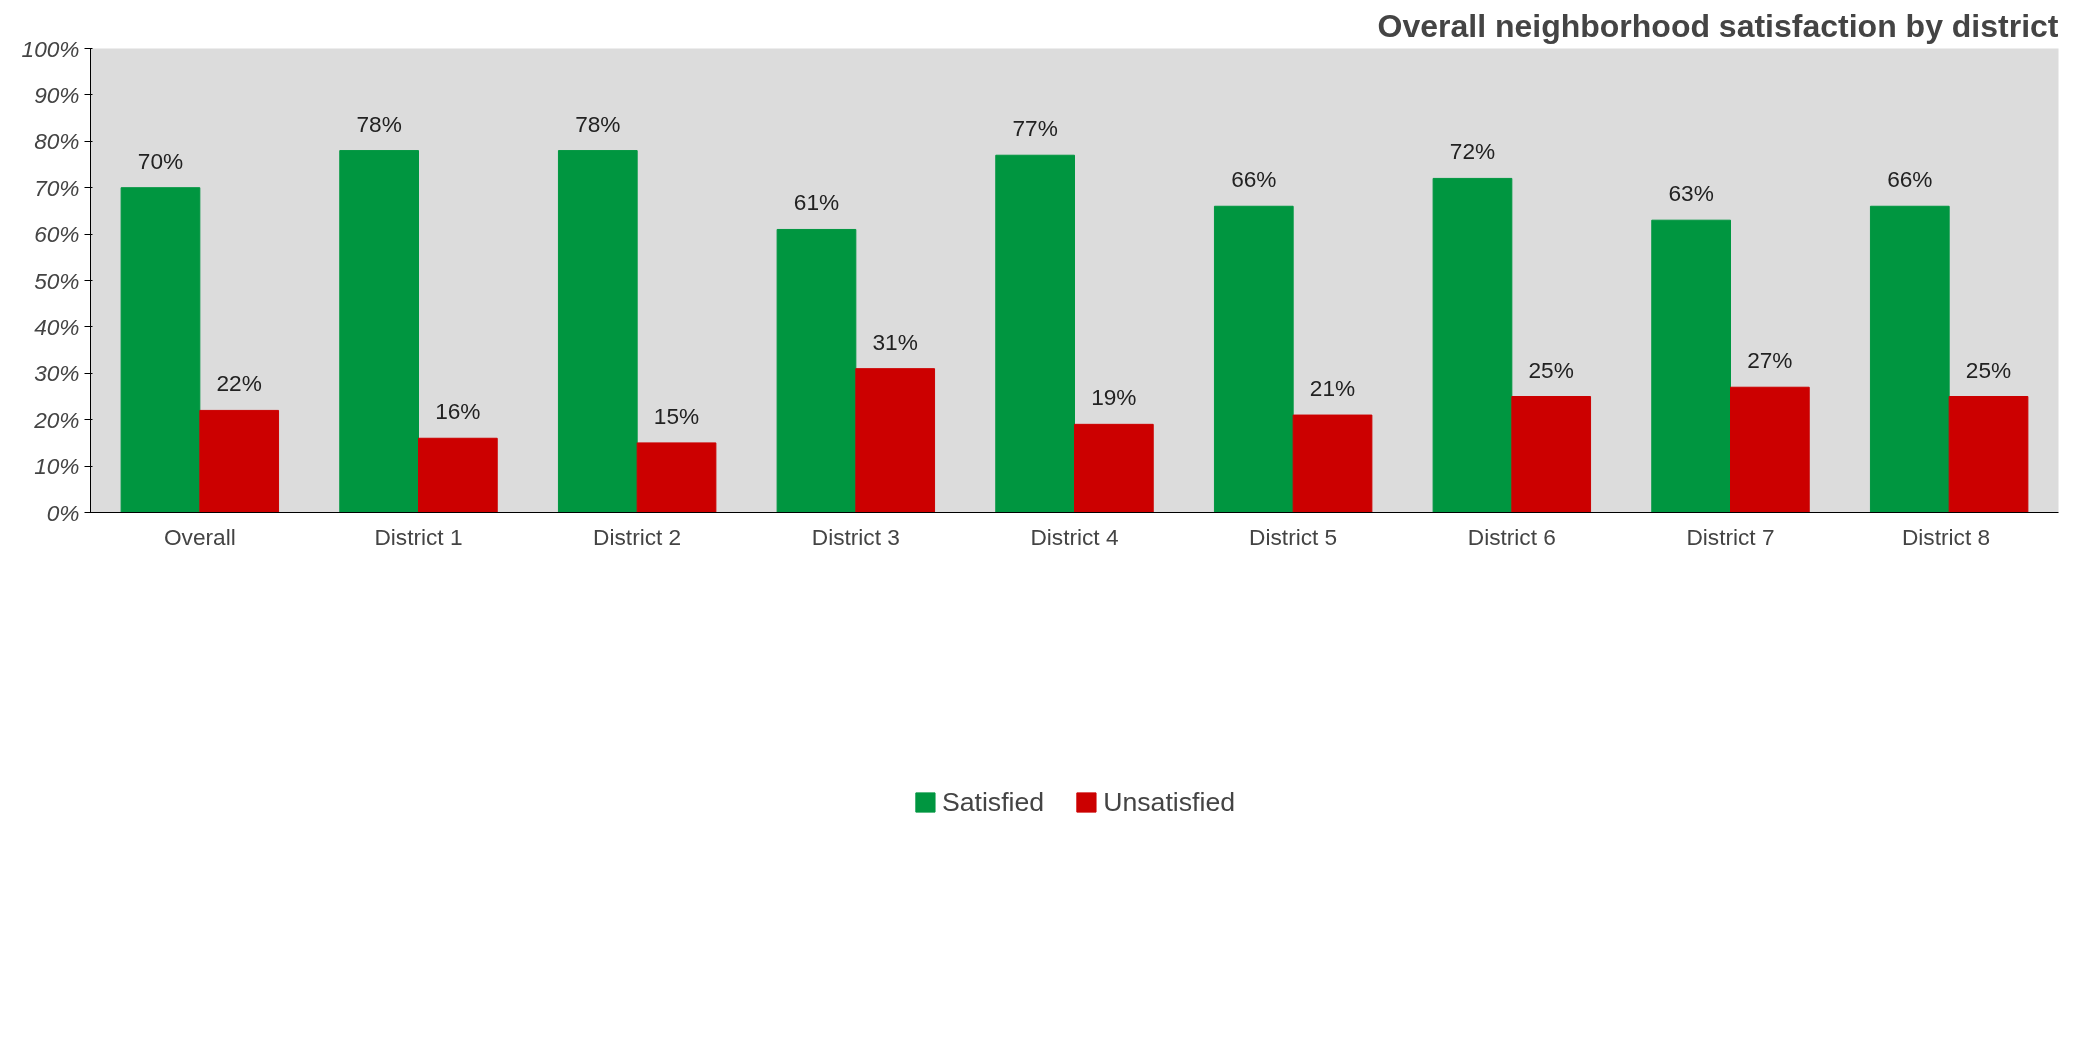 This screenshot has width=2088, height=1052. Describe the element at coordinates (637, 536) in the screenshot. I see `x-tick-label: District 2` at that location.